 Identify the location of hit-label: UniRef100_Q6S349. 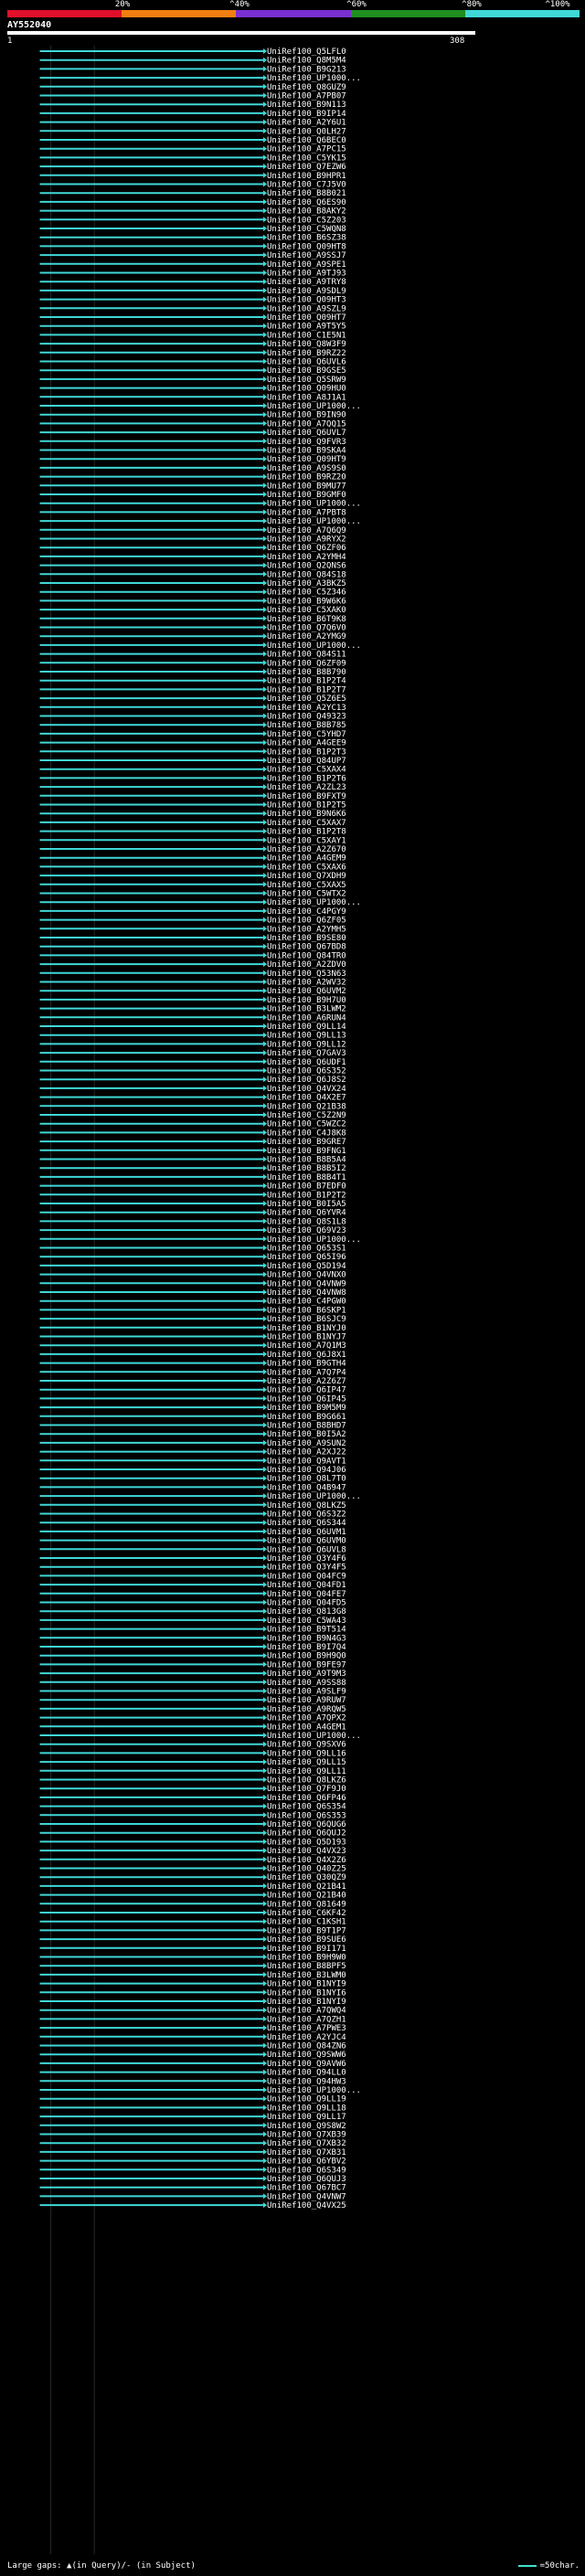
(307, 2170).